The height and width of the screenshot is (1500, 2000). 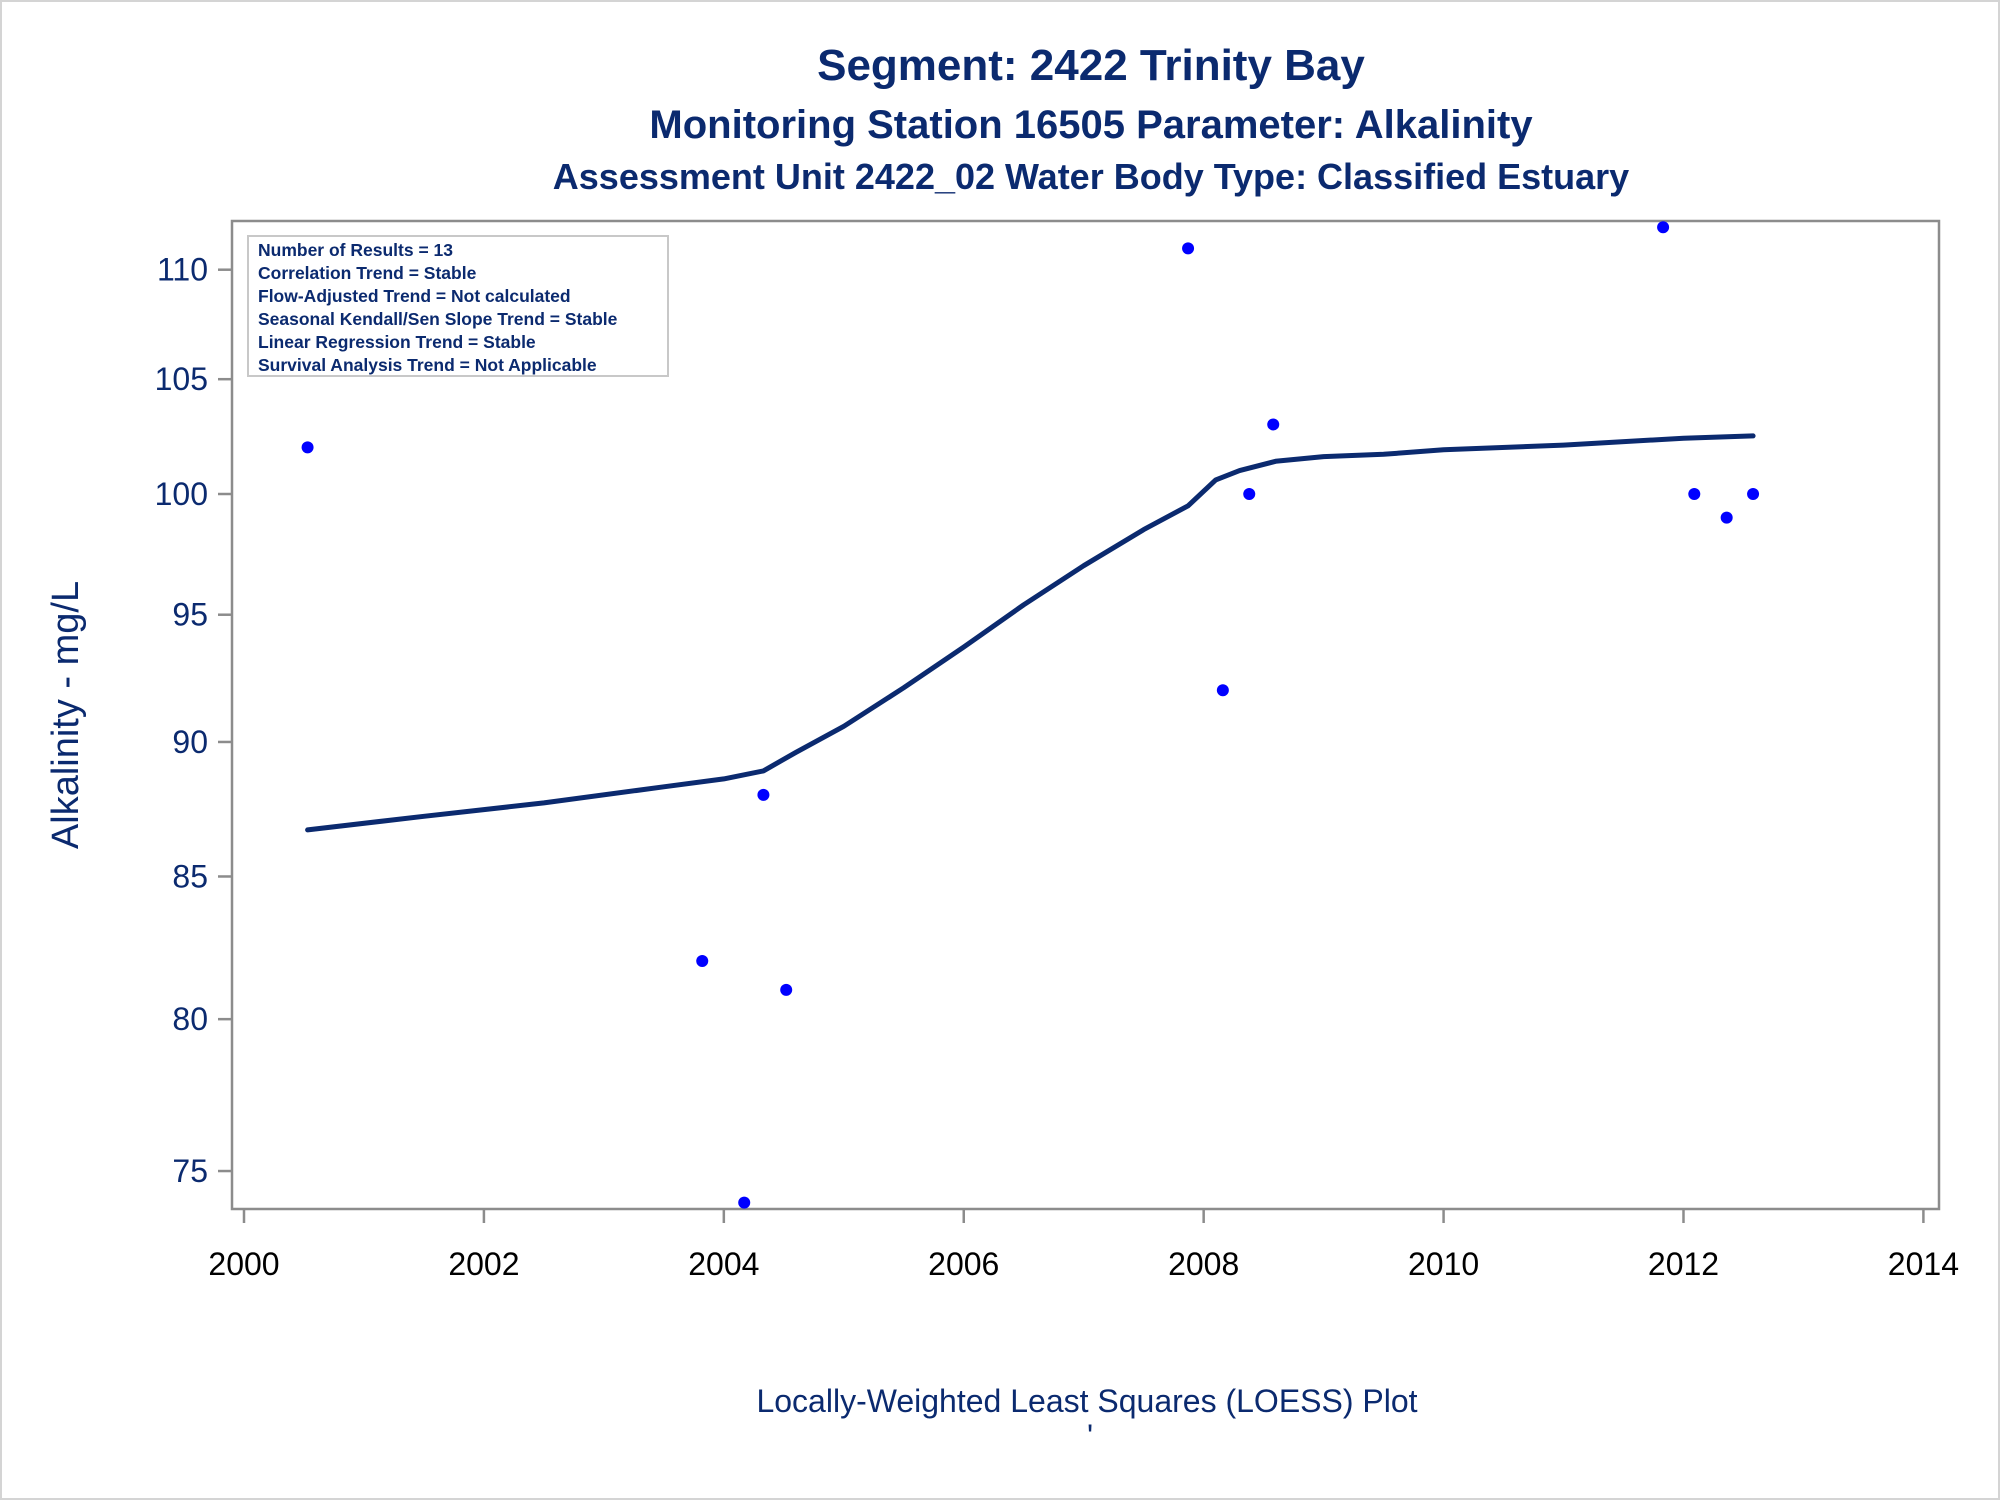 I want to click on y-tick-label: 105, so click(x=181, y=379).